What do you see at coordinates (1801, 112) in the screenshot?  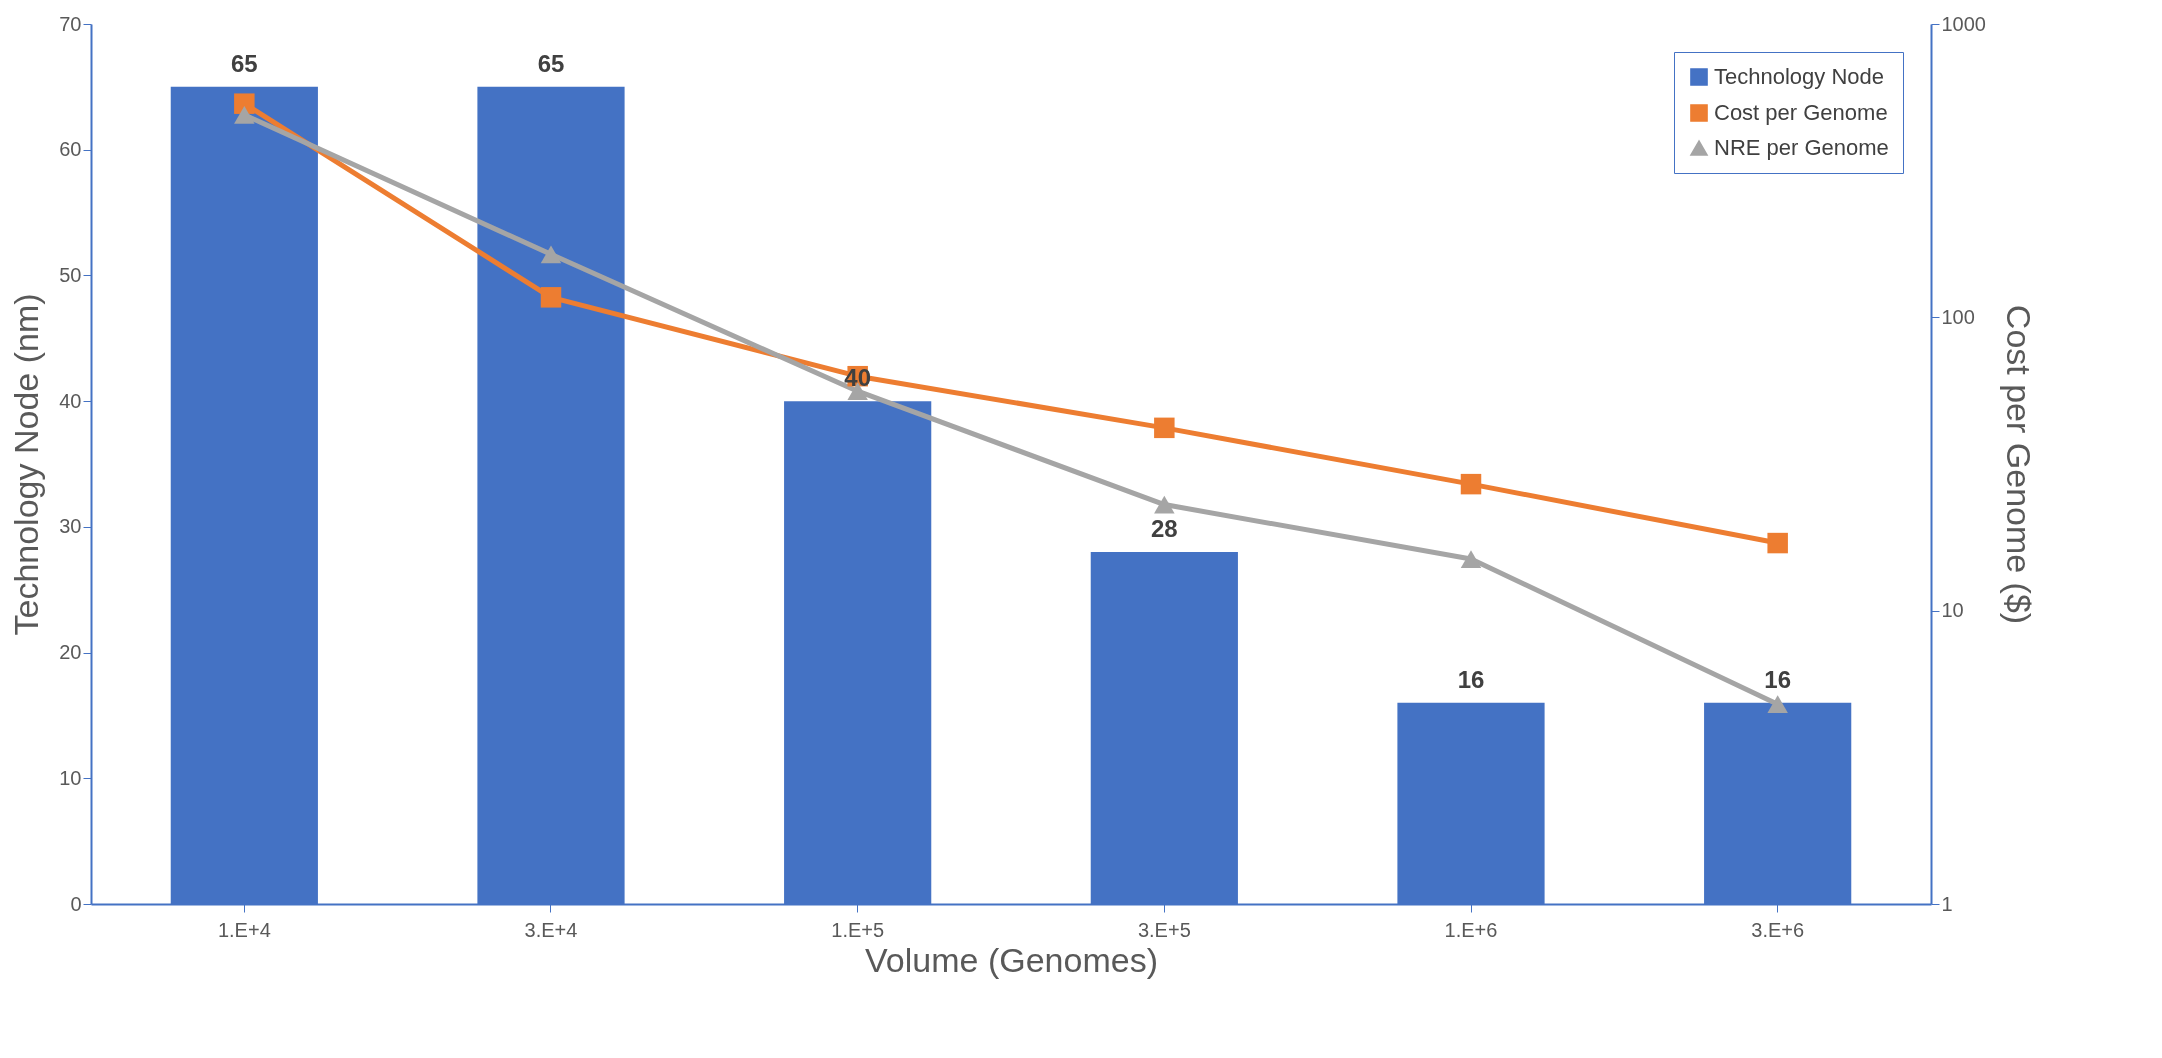 I see `legend-label: Cost per Genome` at bounding box center [1801, 112].